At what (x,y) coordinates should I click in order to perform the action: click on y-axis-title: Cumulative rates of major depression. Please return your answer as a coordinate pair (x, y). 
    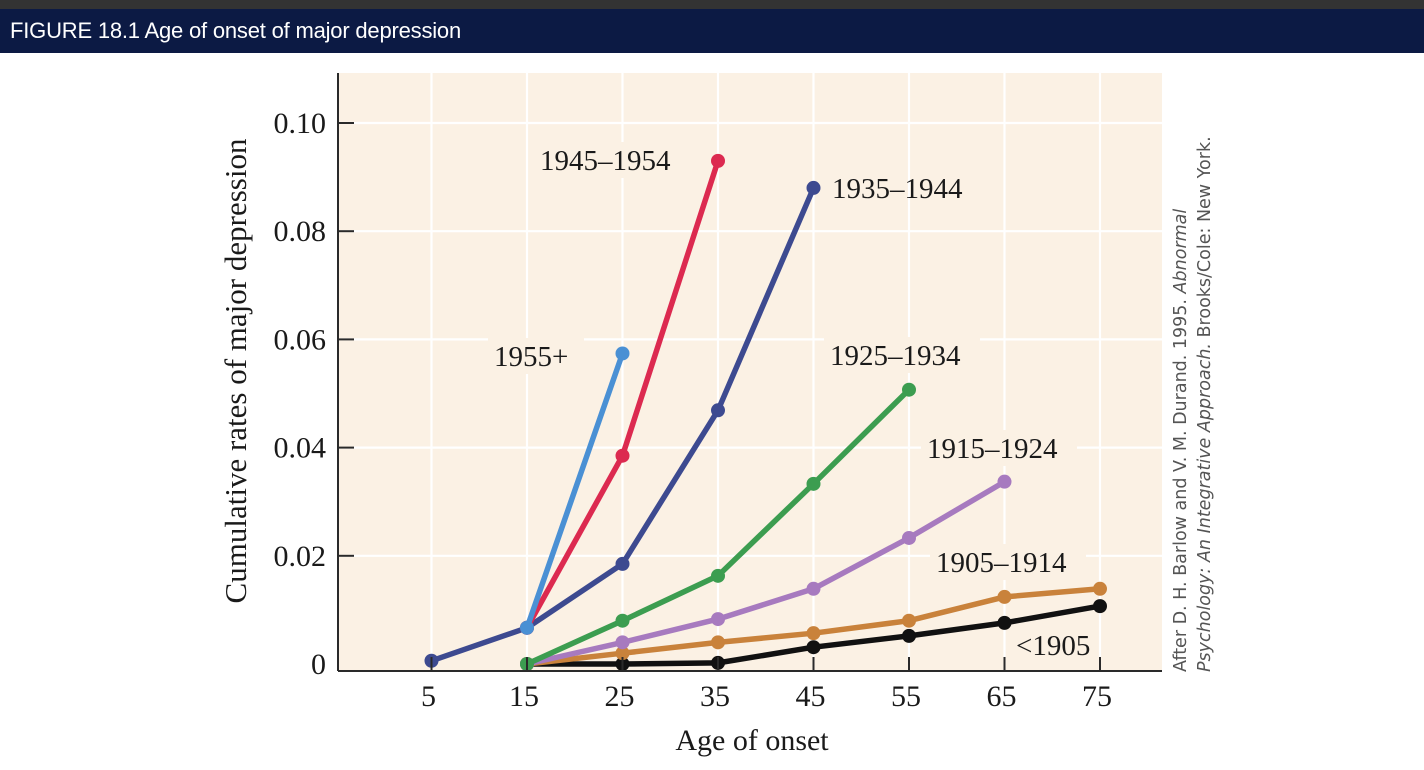
    Looking at the image, I should click on (235, 370).